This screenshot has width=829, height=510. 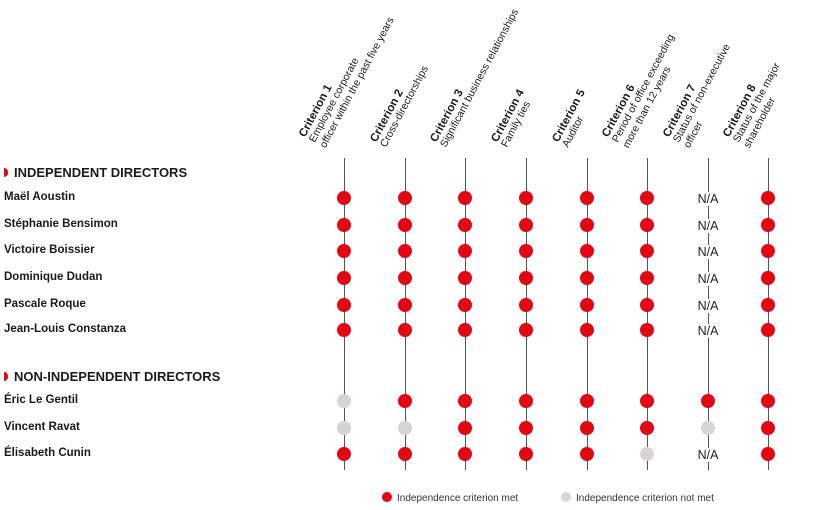 What do you see at coordinates (458, 498) in the screenshot?
I see `legend-met-label: Independence criterion met` at bounding box center [458, 498].